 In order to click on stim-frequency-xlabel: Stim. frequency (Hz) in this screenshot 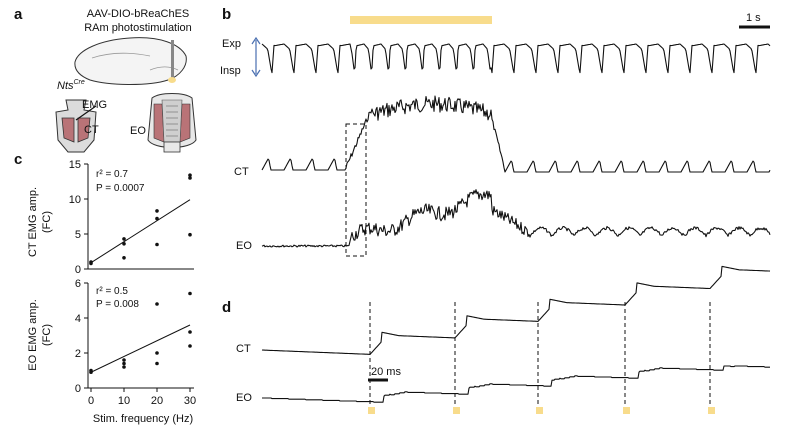, I will do `click(143, 419)`.